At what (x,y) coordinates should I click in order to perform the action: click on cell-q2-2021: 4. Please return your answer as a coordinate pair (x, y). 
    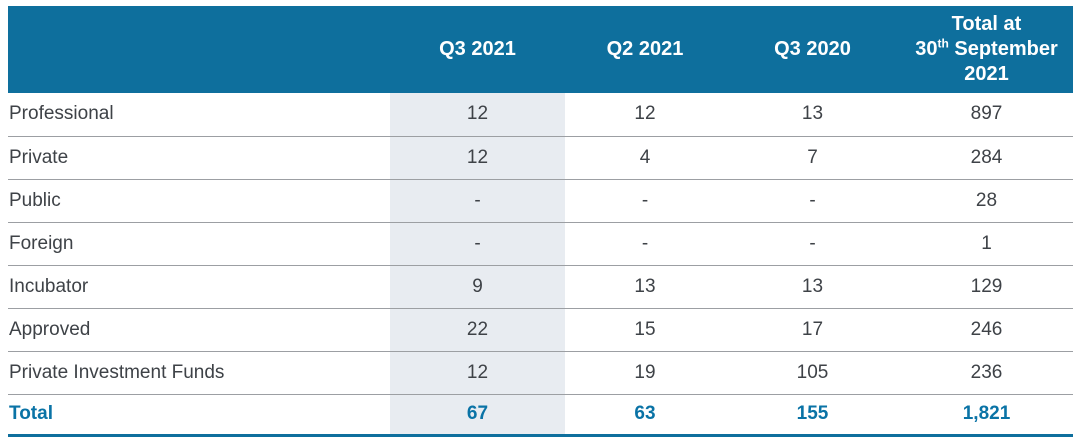
    Looking at the image, I should click on (645, 158).